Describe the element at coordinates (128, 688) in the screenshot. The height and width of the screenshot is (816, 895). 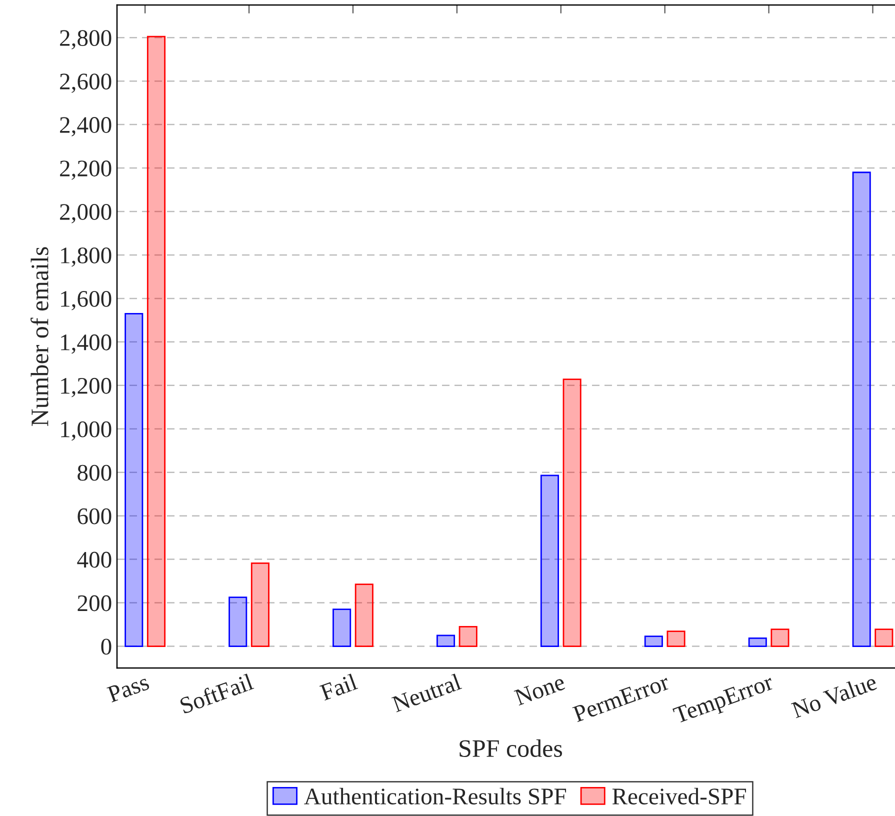
I see `x-tick-label: Pass` at that location.